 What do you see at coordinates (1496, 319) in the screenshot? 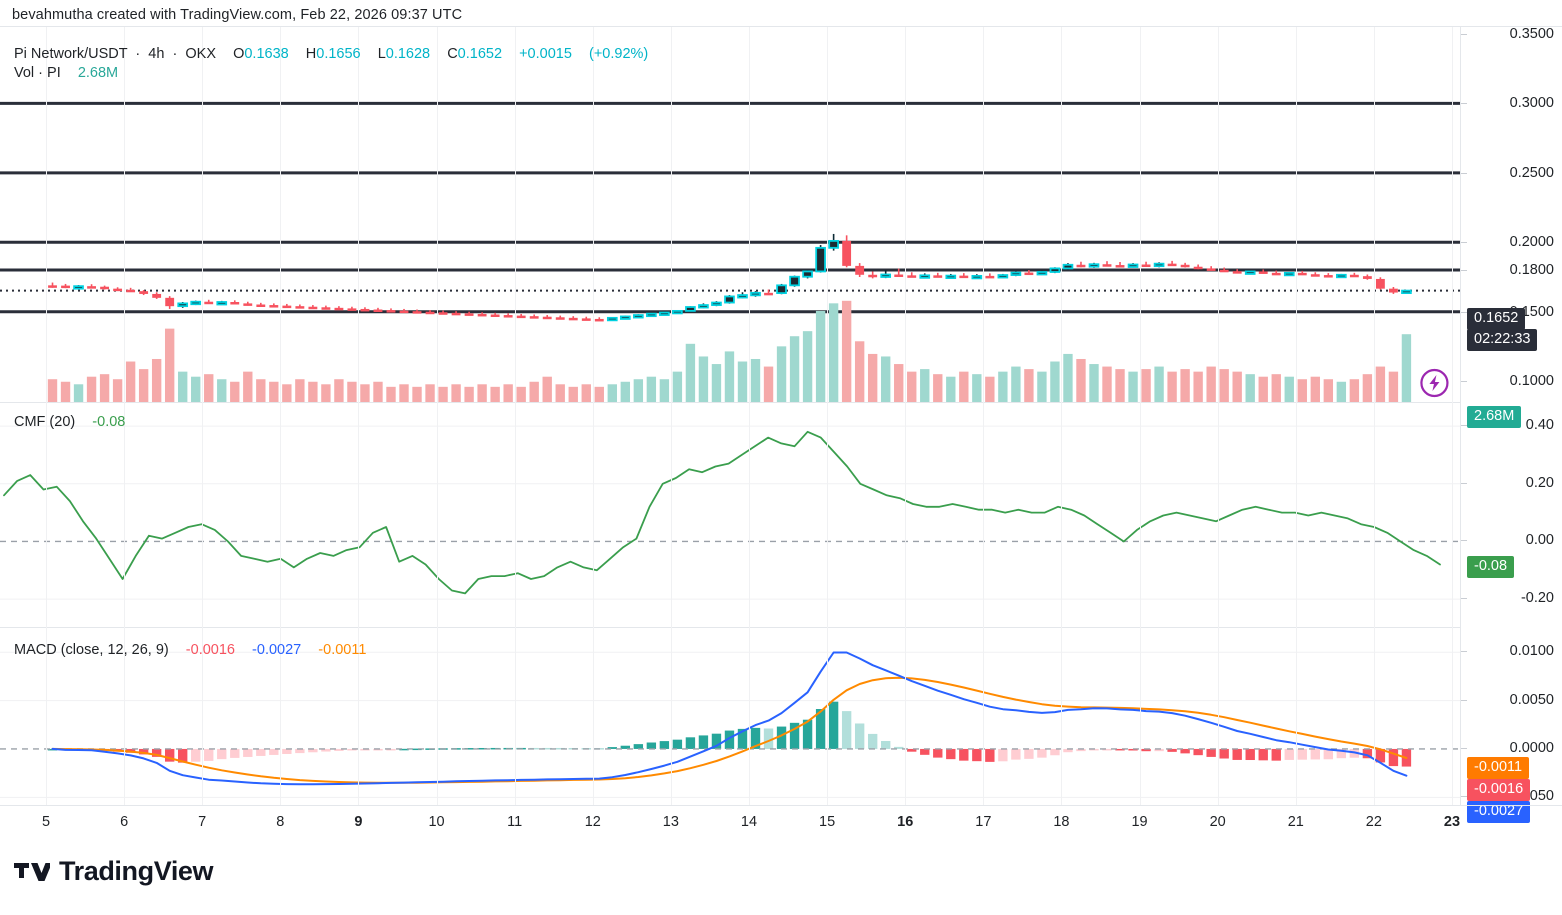
I see `current-price-pill: 0.1652` at bounding box center [1496, 319].